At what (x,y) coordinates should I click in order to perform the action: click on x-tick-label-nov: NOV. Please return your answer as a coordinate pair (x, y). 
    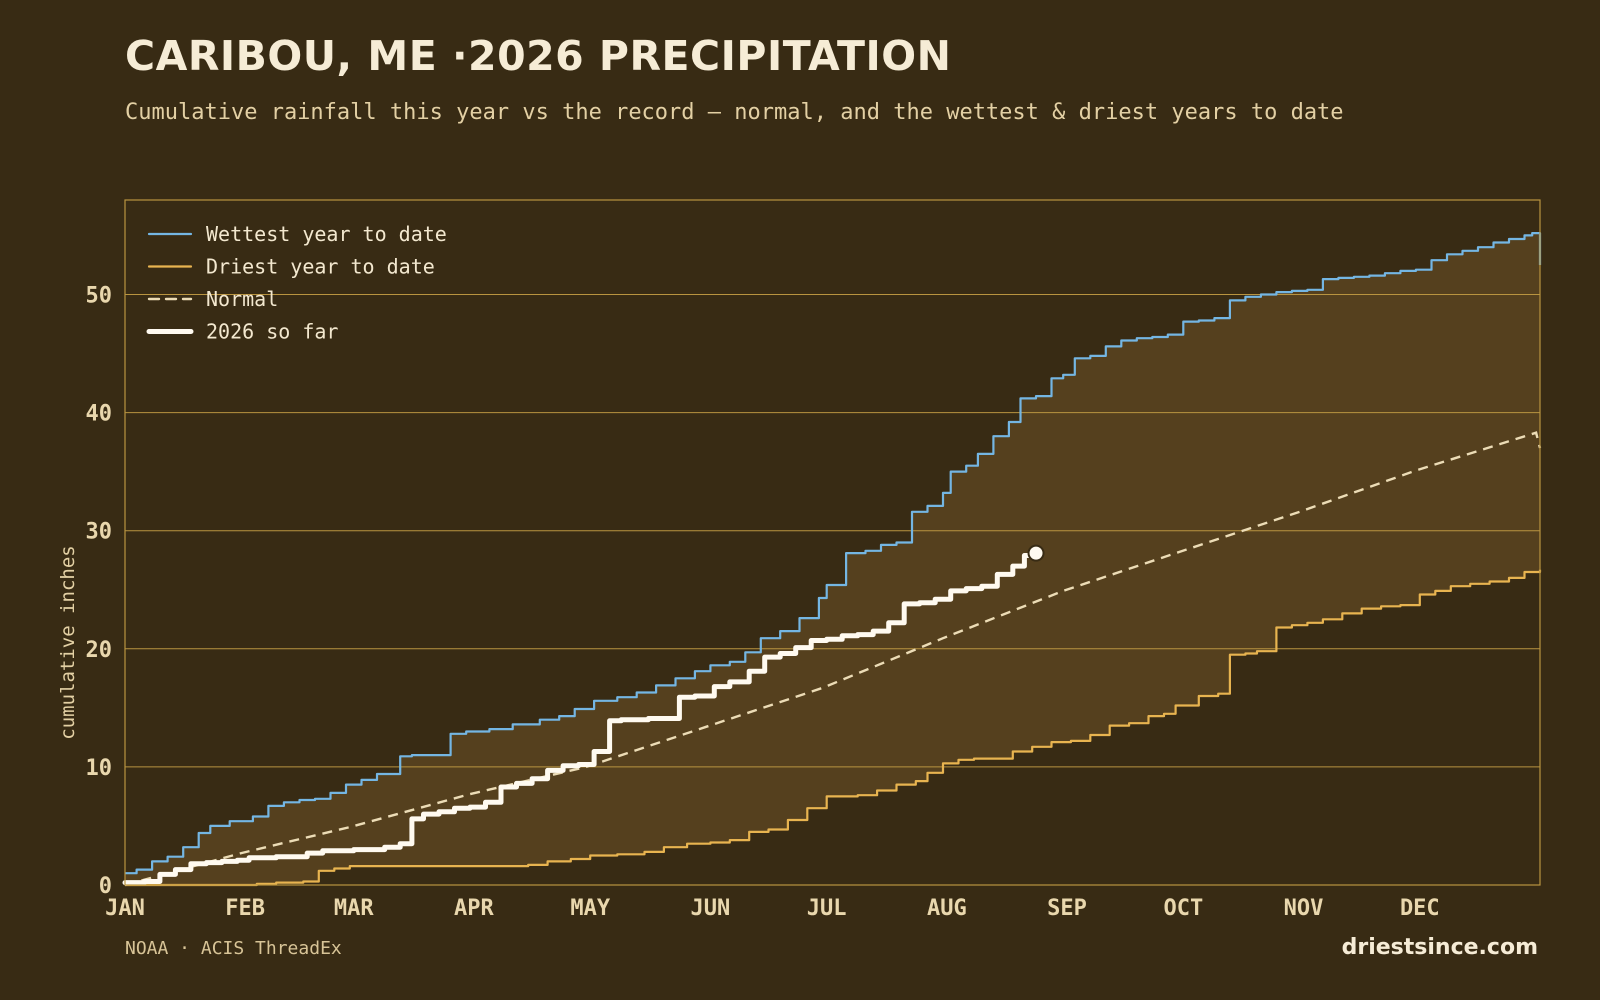
    Looking at the image, I should click on (1304, 908).